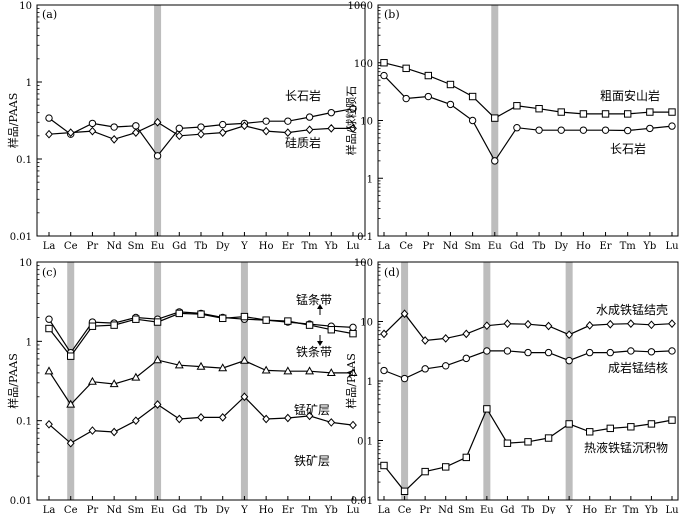 This screenshot has width=700, height=514. What do you see at coordinates (360, 6) in the screenshot?
I see `y-tick-label: 1000` at bounding box center [360, 6].